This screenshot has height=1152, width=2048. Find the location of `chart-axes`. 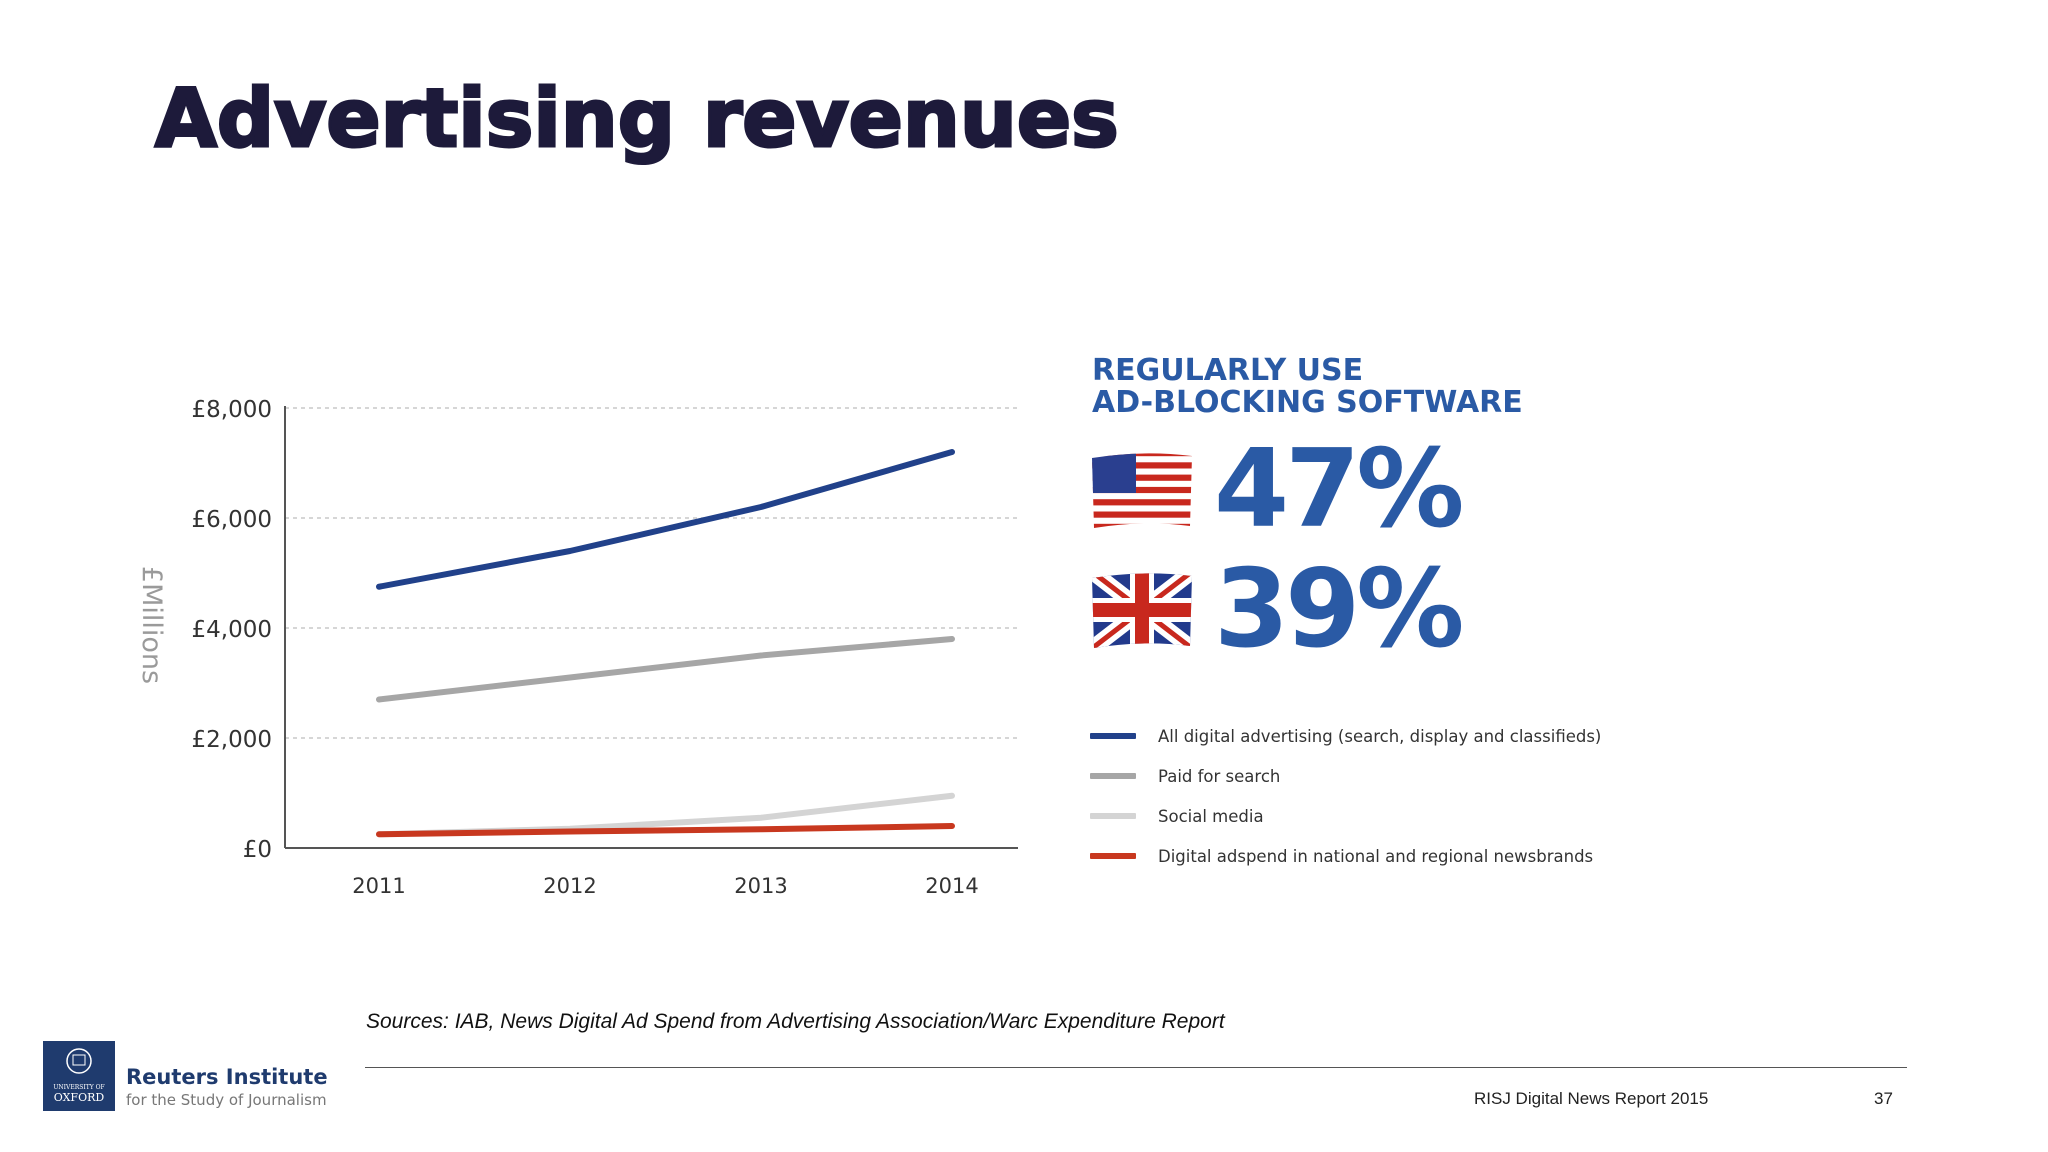

chart-axes is located at coordinates (651, 627).